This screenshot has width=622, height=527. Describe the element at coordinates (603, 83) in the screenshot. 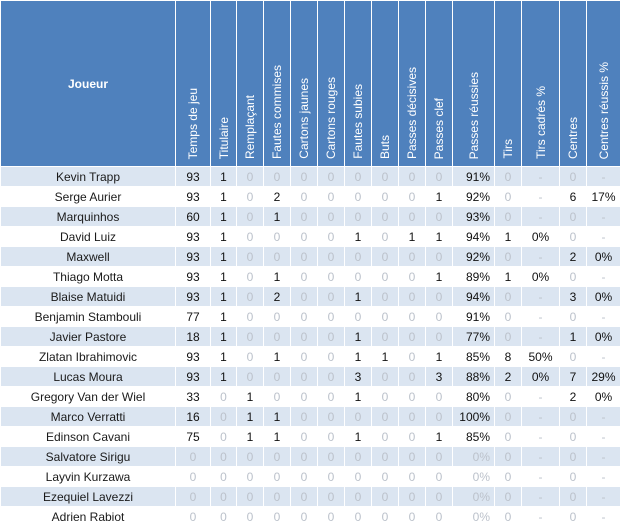

I see `column-header: Centres réussis %` at that location.